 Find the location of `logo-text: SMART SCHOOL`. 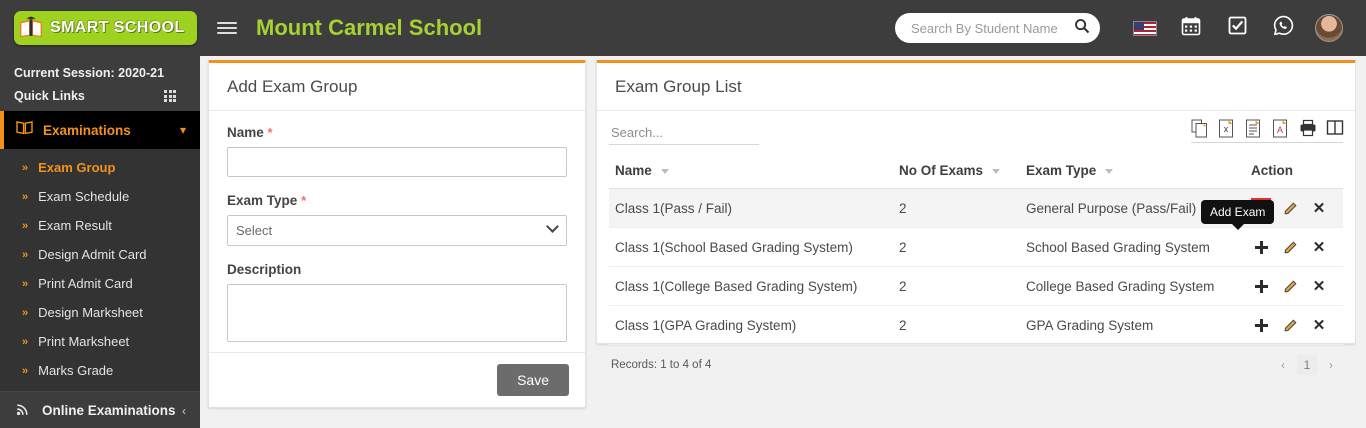

logo-text: SMART SCHOOL is located at coordinates (117, 27).